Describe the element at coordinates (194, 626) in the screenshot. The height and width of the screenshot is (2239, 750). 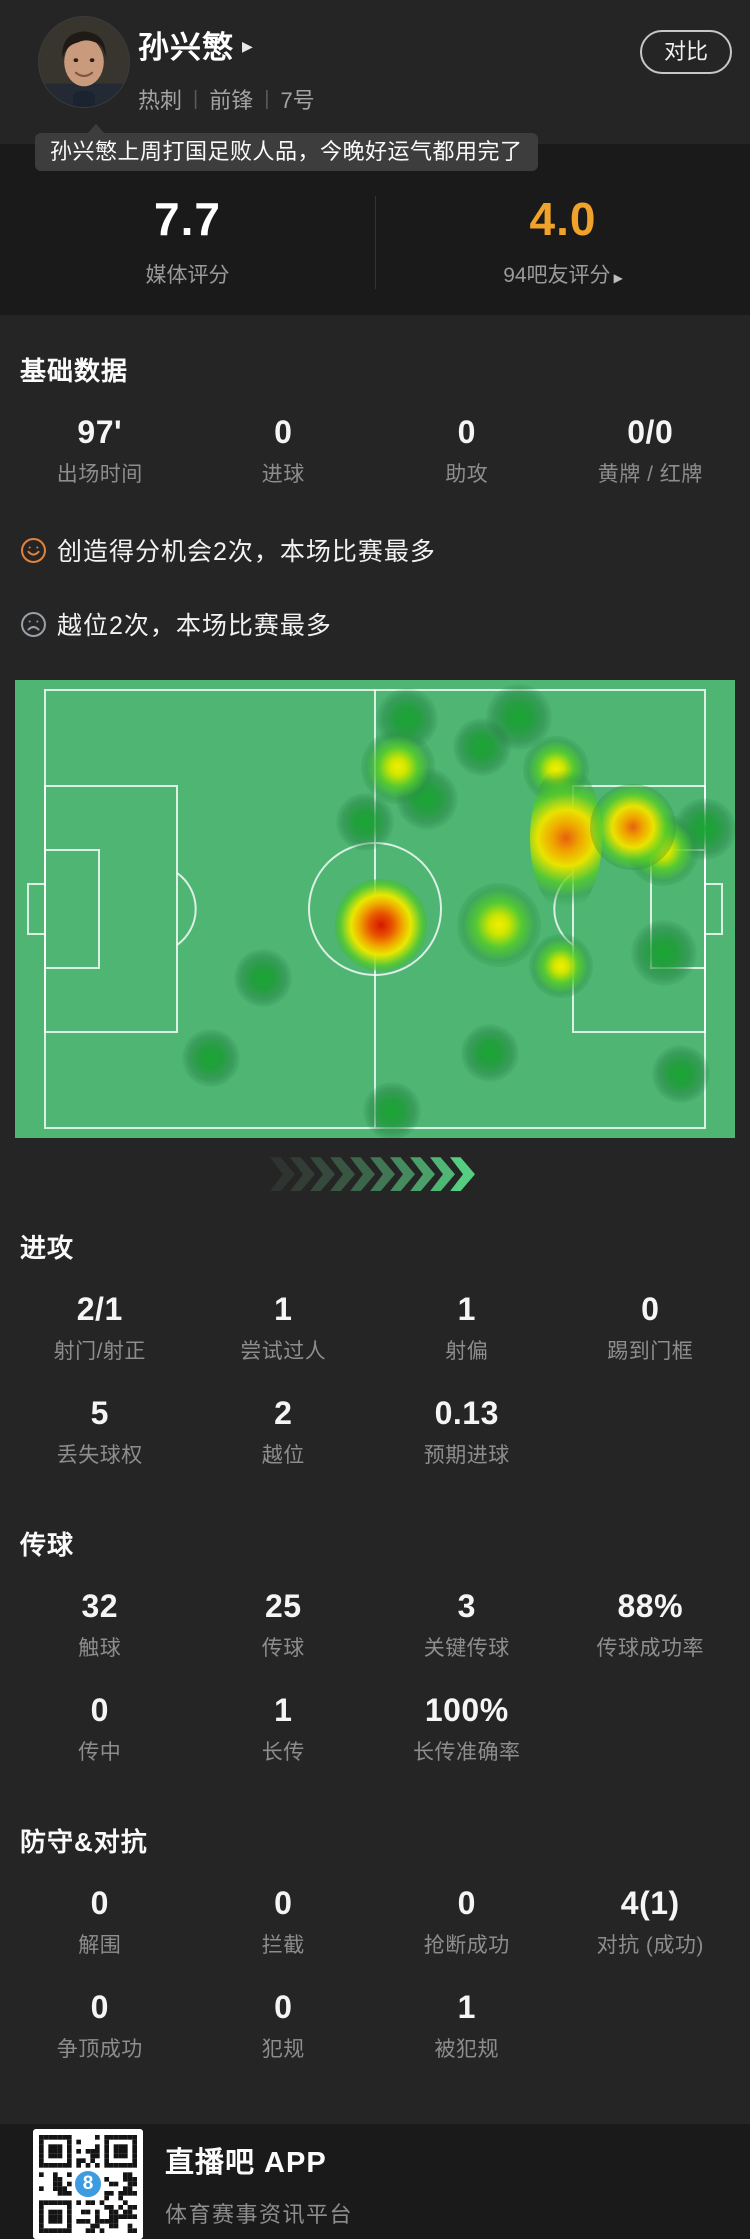
I see `highlight-text: 越位2次，本场比赛最多` at that location.